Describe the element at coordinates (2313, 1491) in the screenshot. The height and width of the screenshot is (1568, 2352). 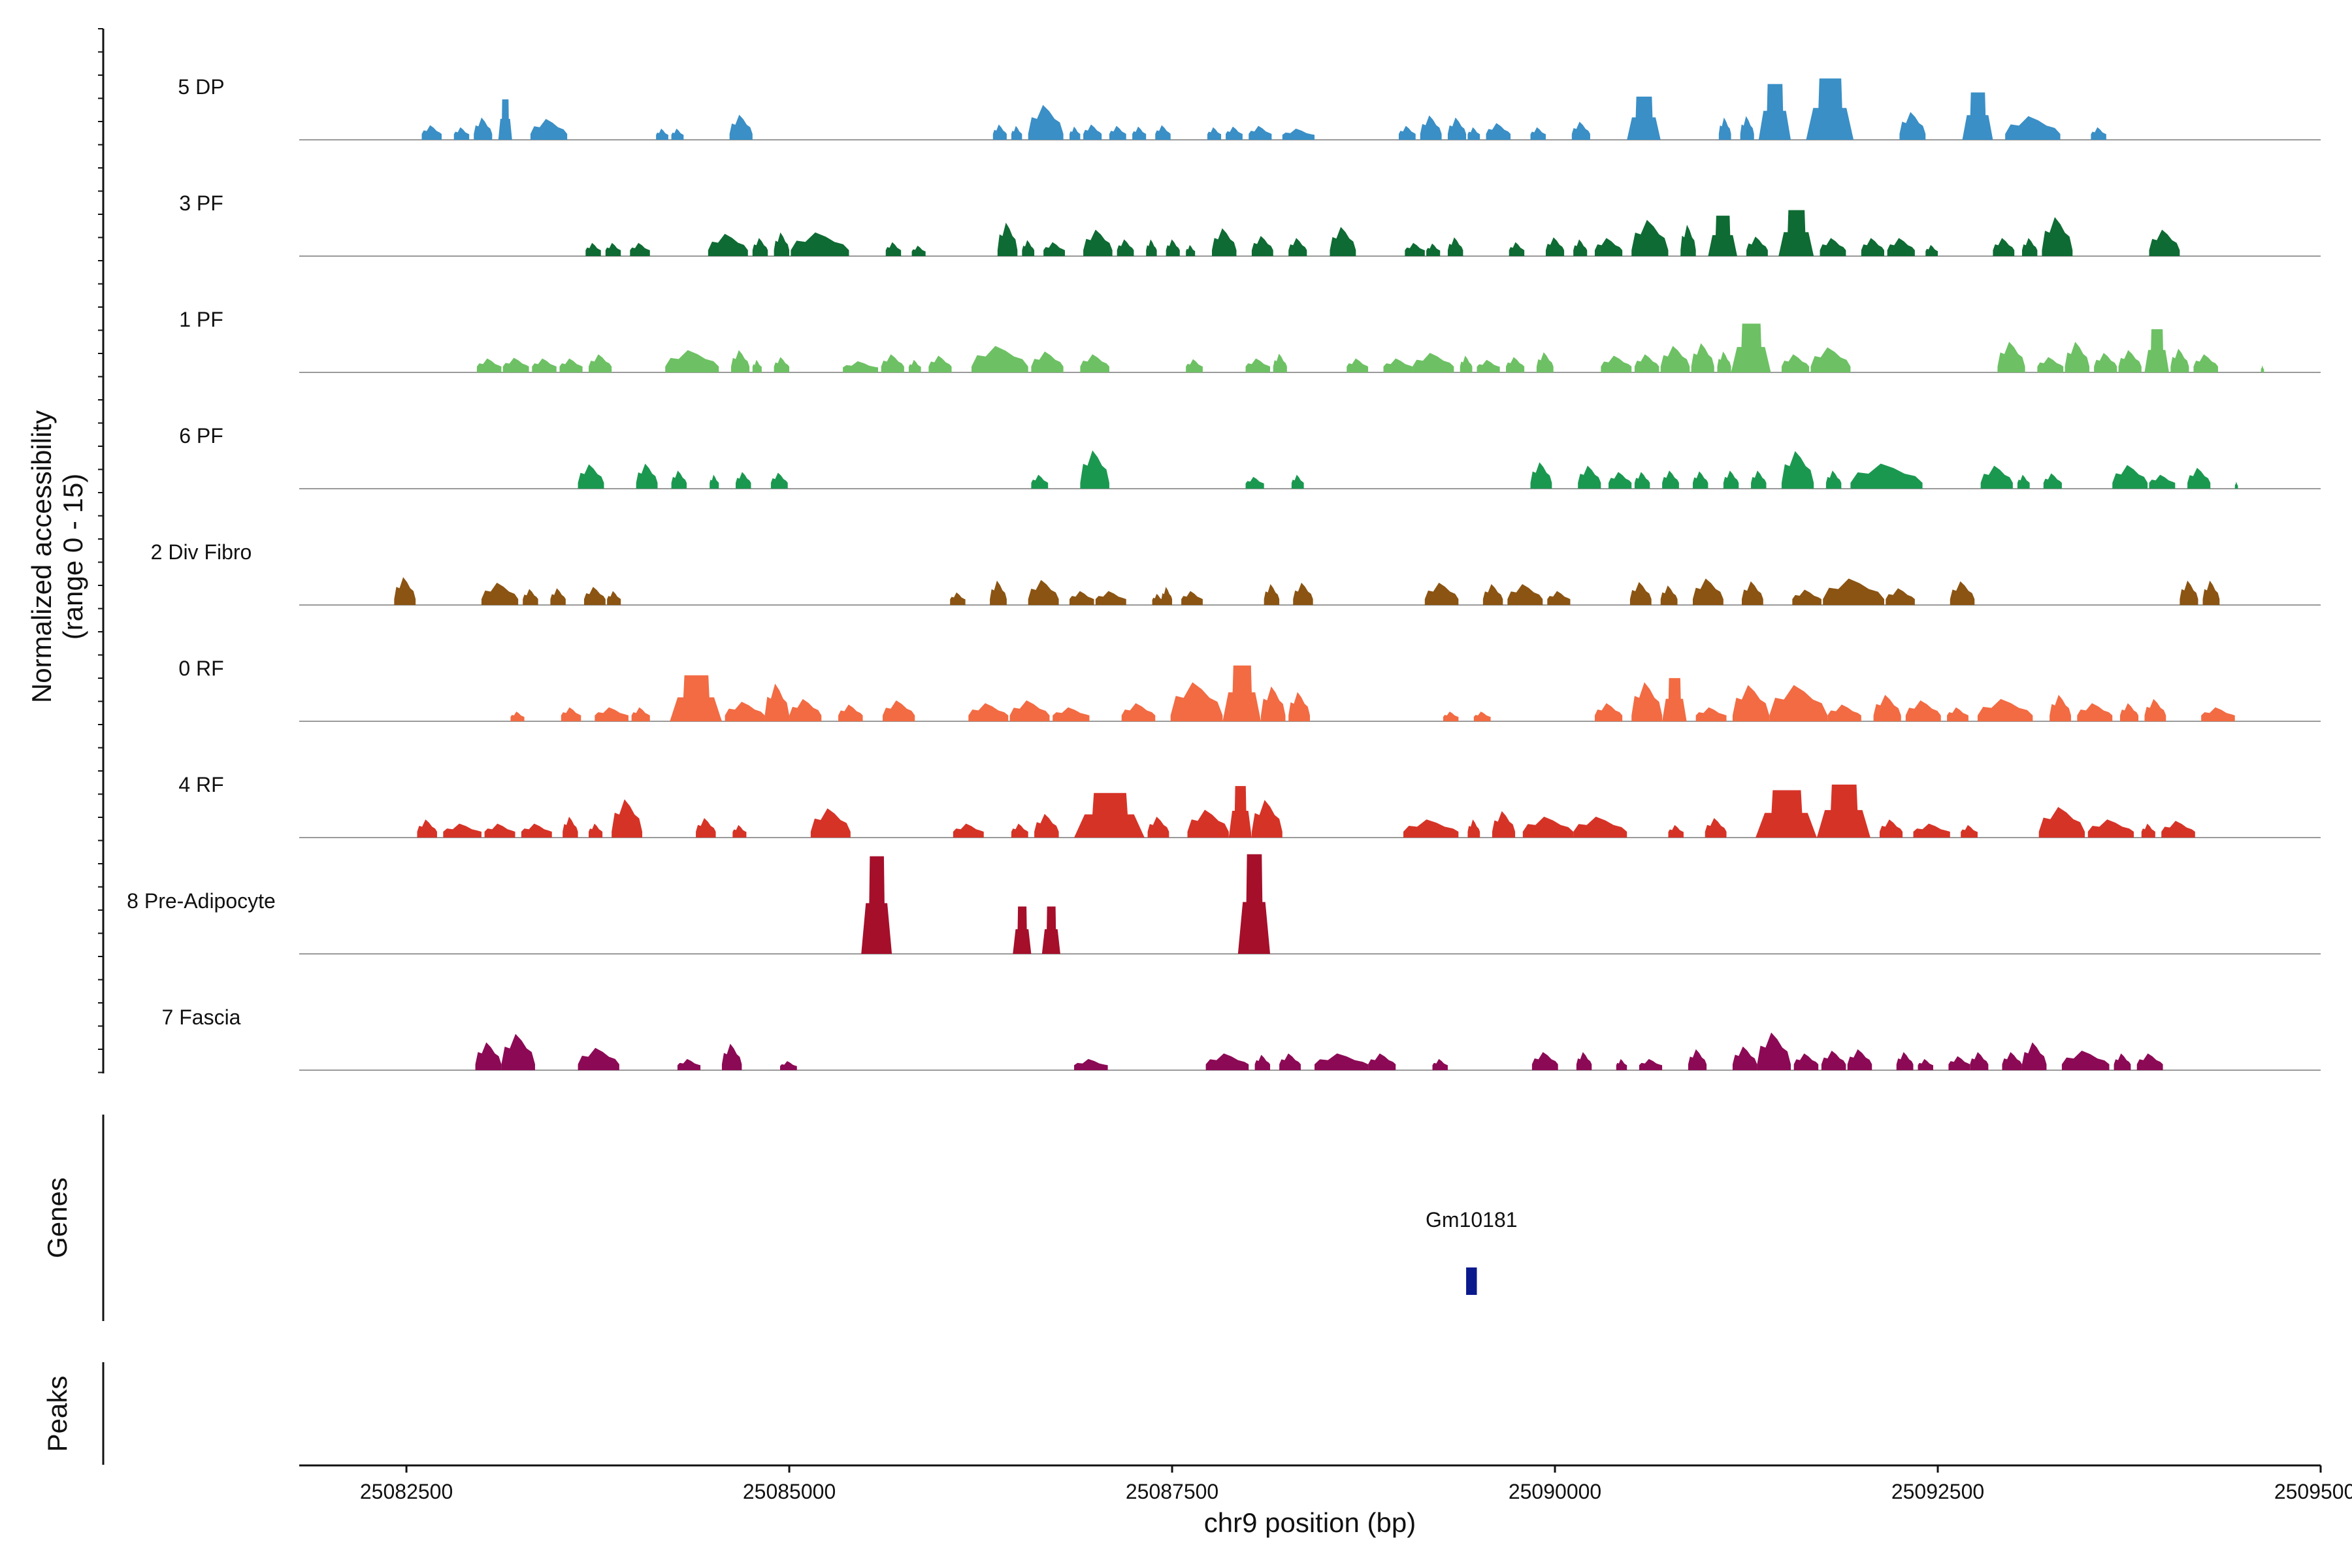
I see `x-tick-label: 25095000` at that location.